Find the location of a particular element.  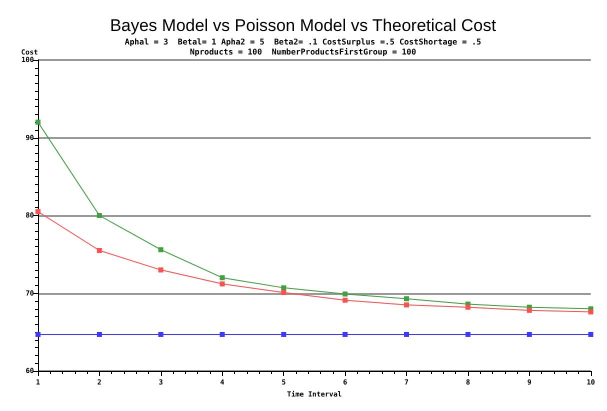

chart-subtitle: Aphal = 3 Betal= 1 Apha2 = 5 Beta2= .1 CostSurplus =.5 CostShortage = .5 Nproducts = 100 NumberProductsFirstGroup = 100 is located at coordinates (303, 47).